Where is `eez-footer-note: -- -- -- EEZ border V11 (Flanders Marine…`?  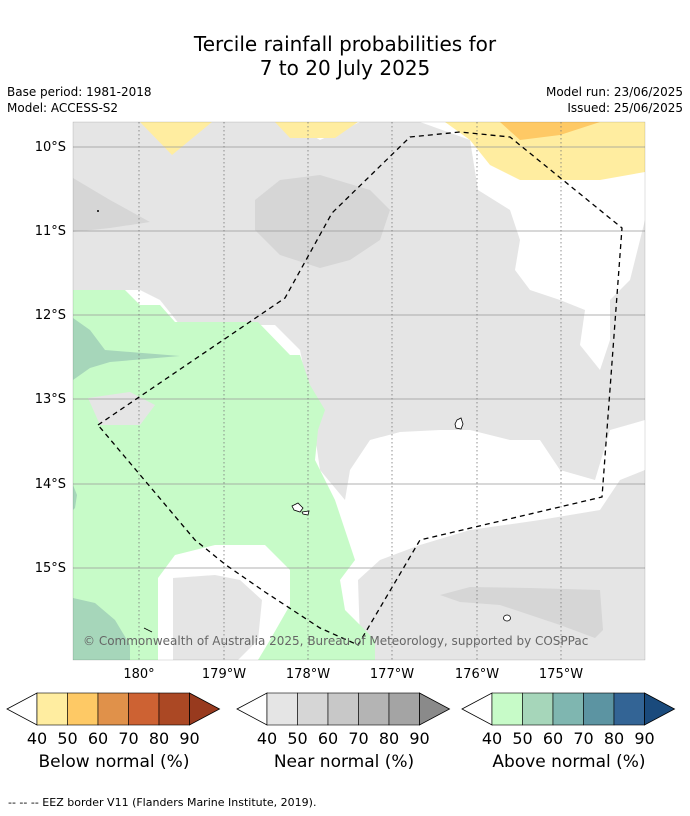
eez-footer-note: -- -- -- EEZ border V11 (Flanders Marine… is located at coordinates (162, 802).